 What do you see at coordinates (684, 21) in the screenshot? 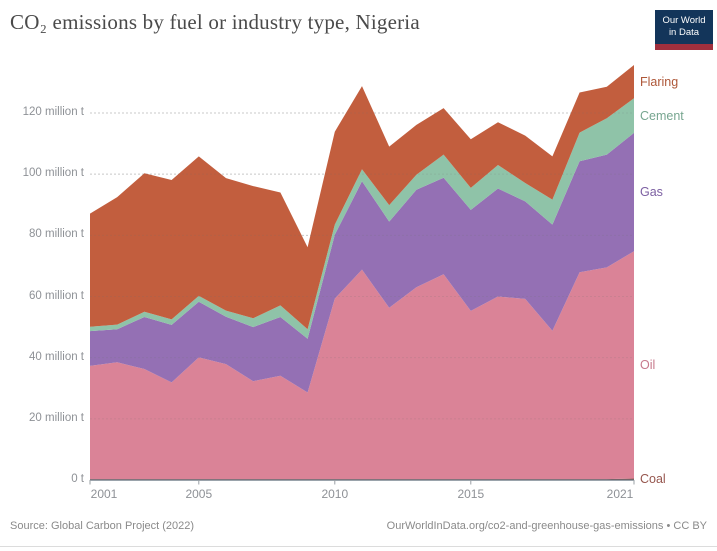
I see `owid-logo-line1: Our World` at bounding box center [684, 21].